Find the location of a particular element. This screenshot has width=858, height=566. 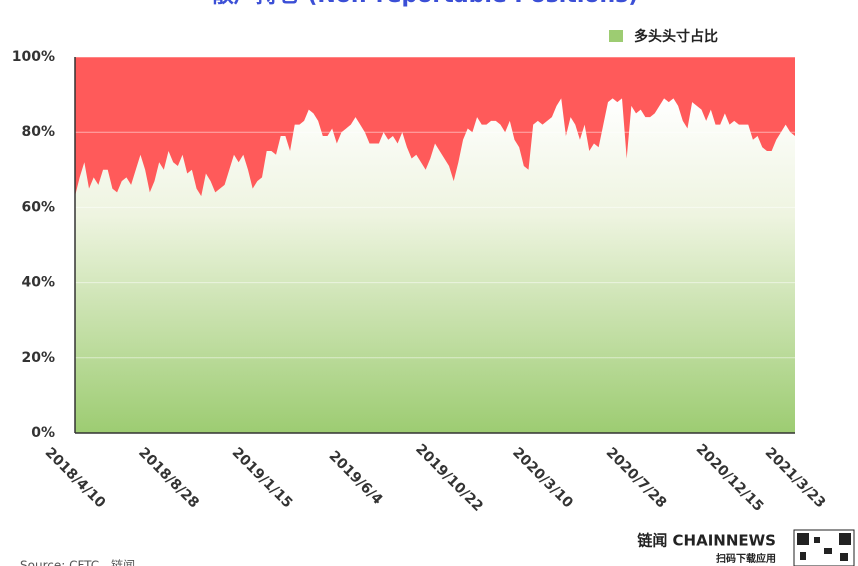

y-tick-label: 0% is located at coordinates (43, 433).